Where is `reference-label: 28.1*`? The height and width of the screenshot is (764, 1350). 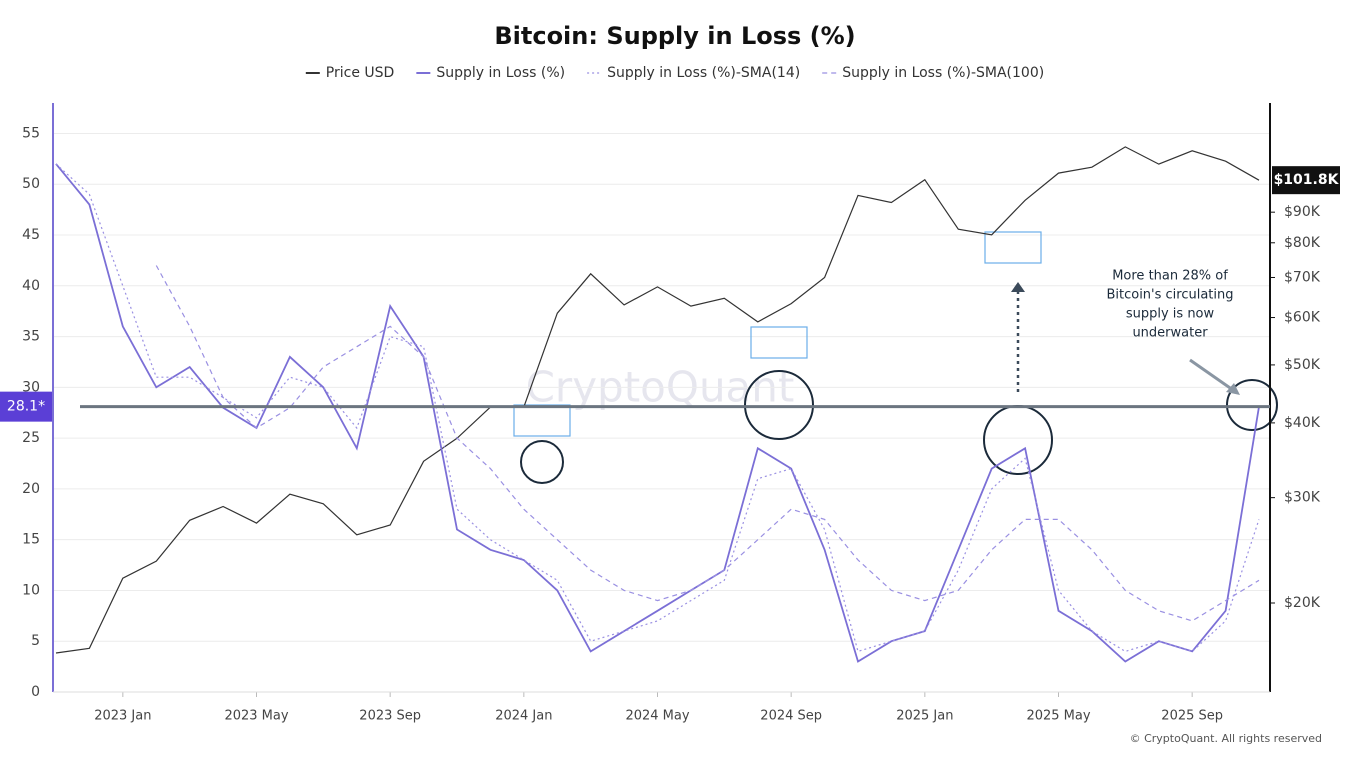 reference-label: 28.1* is located at coordinates (26, 407).